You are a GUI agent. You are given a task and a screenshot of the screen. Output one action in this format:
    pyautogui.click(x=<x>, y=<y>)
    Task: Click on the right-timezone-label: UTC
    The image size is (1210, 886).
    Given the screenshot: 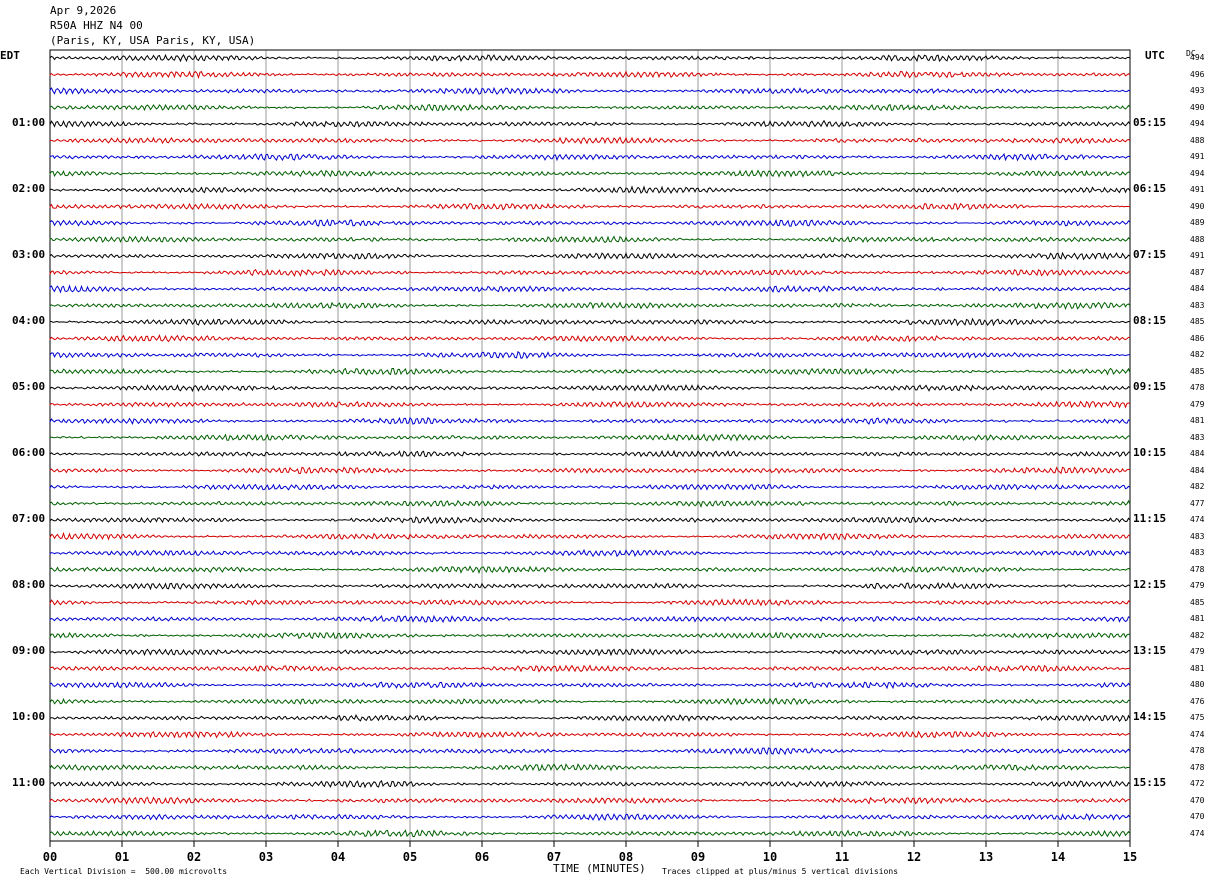 What is the action you would take?
    pyautogui.click(x=1155, y=55)
    